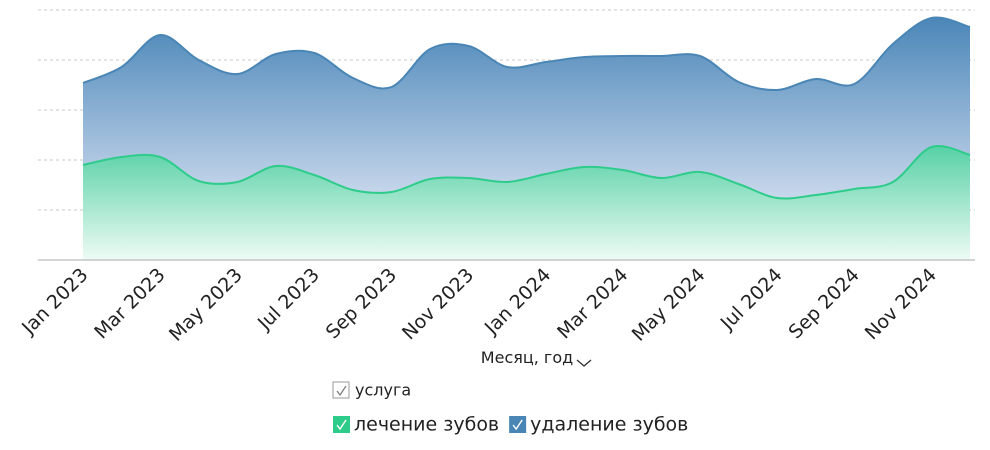 Image resolution: width=990 pixels, height=450 pixels. I want to click on x-tick-label: Nov 2023, so click(438, 304).